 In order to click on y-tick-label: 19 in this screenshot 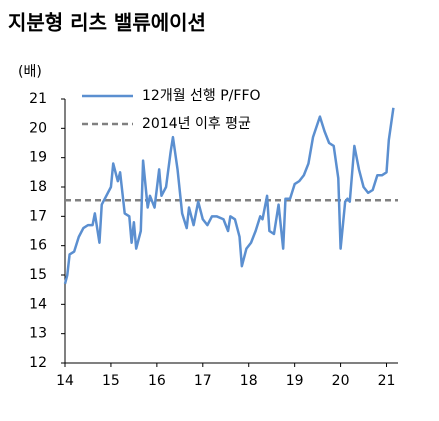, I will do `click(38, 158)`.